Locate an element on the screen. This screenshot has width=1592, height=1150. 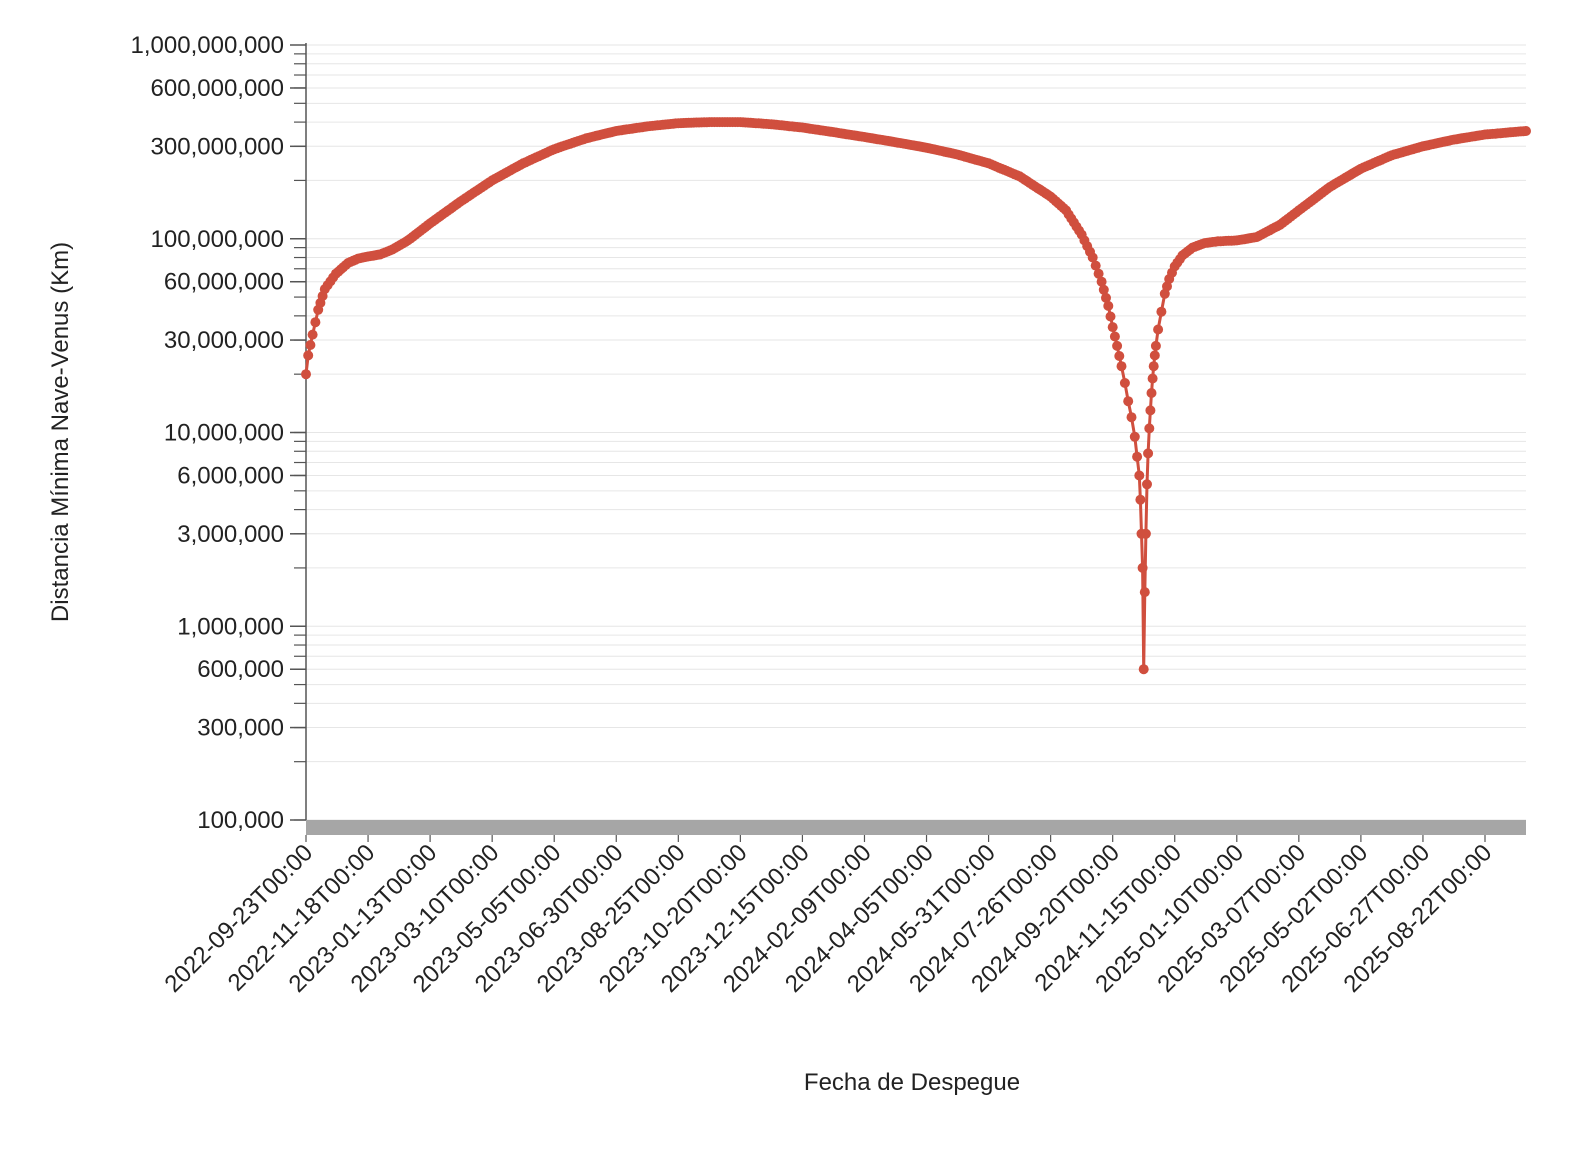
y-tick-label: 60,000,000 is located at coordinates (224, 282).